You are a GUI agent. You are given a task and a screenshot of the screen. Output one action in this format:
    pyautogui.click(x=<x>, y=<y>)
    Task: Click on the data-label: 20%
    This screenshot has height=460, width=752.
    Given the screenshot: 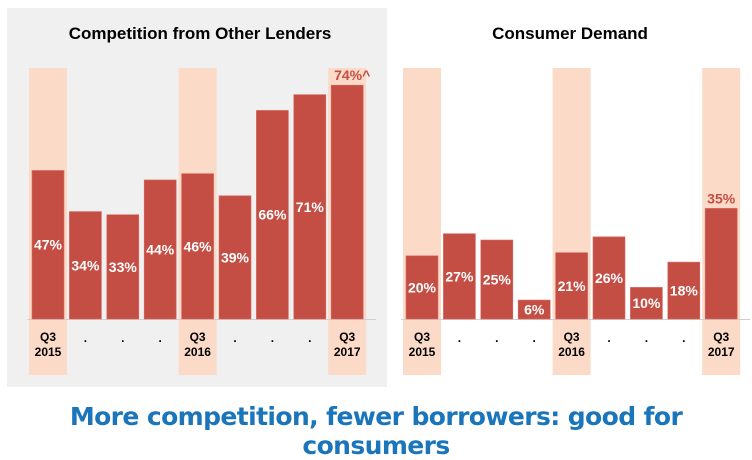 What is the action you would take?
    pyautogui.click(x=422, y=287)
    